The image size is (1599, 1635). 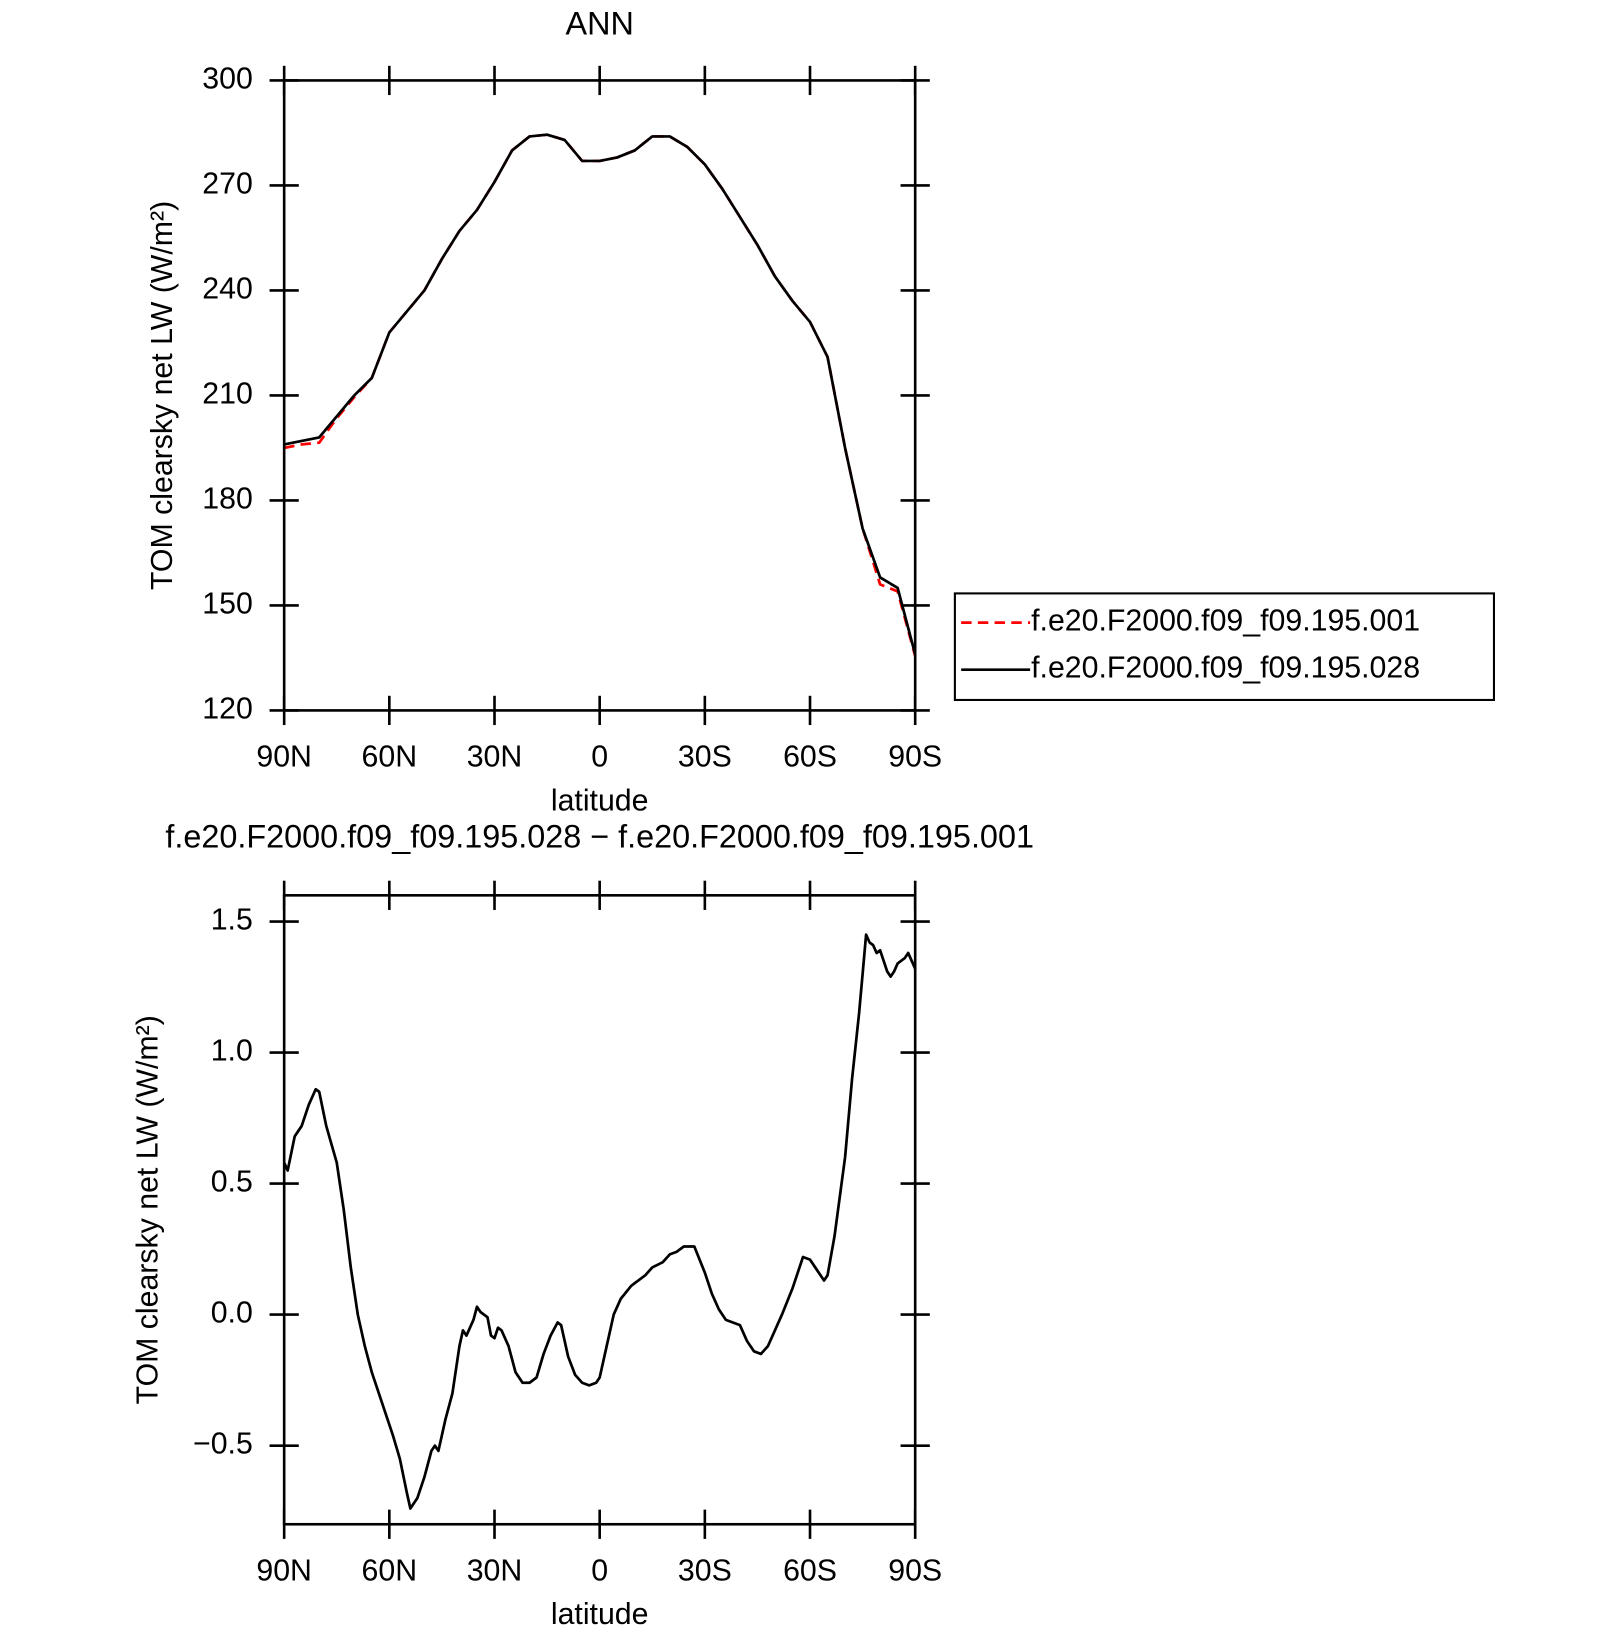 What do you see at coordinates (227, 183) in the screenshot?
I see `y-tick-label: 270` at bounding box center [227, 183].